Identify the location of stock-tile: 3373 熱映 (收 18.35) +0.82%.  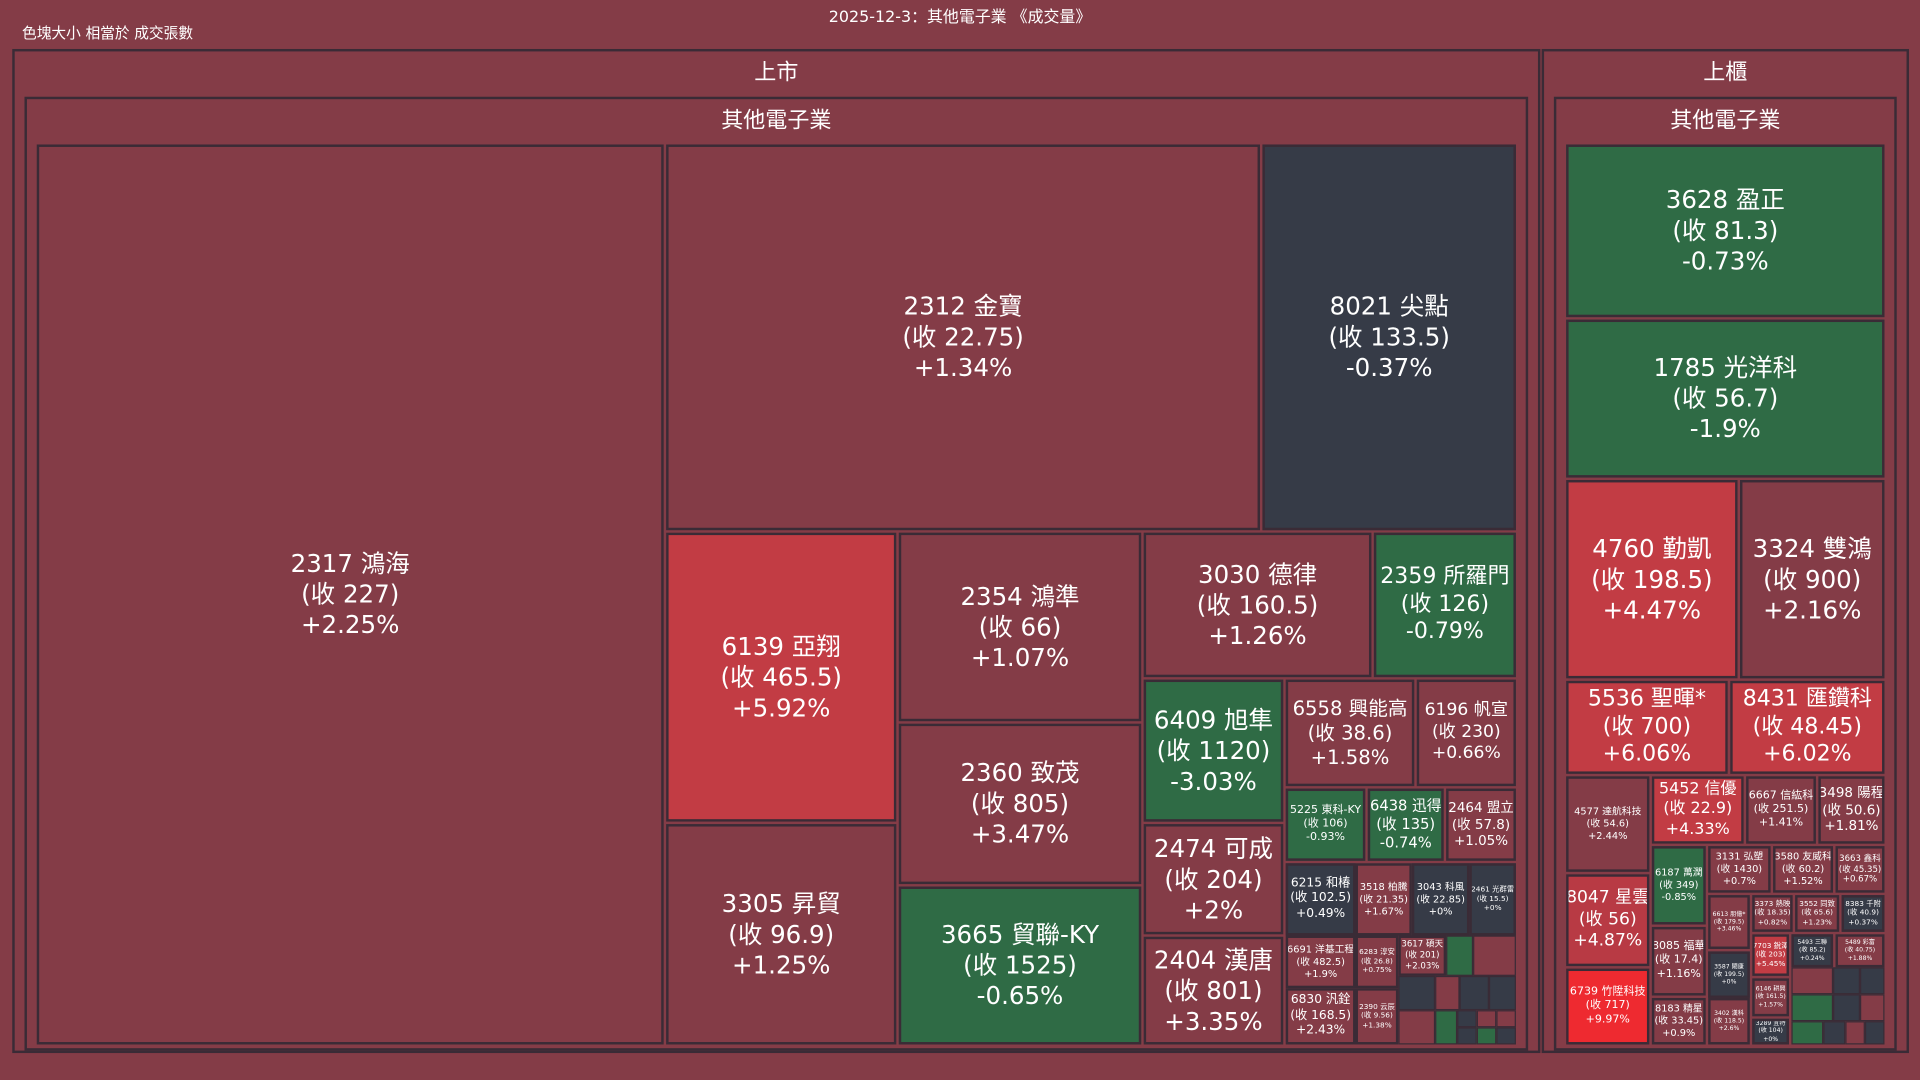
(1772, 913).